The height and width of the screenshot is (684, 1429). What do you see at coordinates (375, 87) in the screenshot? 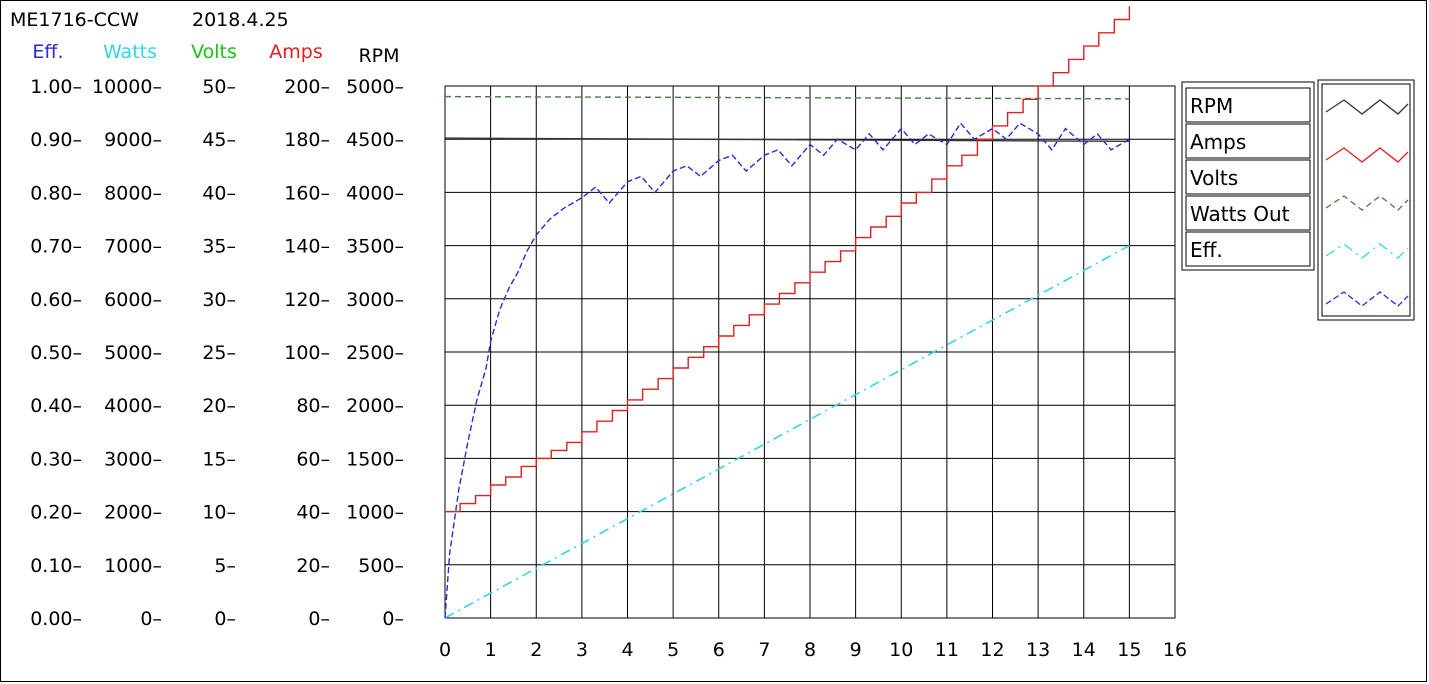
I see `y-tick-label: 5000–` at bounding box center [375, 87].